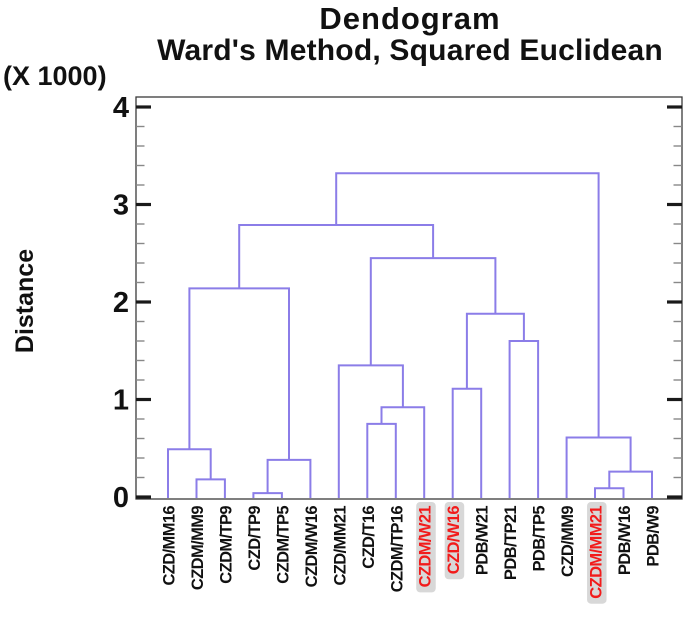 This screenshot has height=622, width=685. Describe the element at coordinates (25, 301) in the screenshot. I see `y-axis-label: Distance` at that location.